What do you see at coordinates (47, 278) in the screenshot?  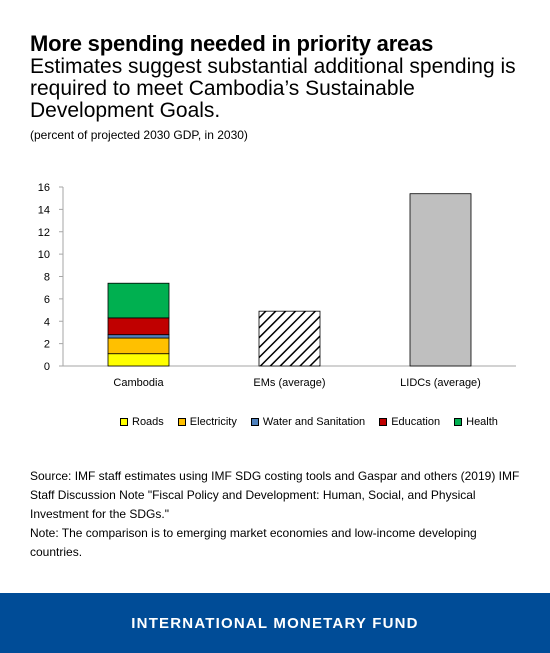 I see `y-tick-label: 8` at bounding box center [47, 278].